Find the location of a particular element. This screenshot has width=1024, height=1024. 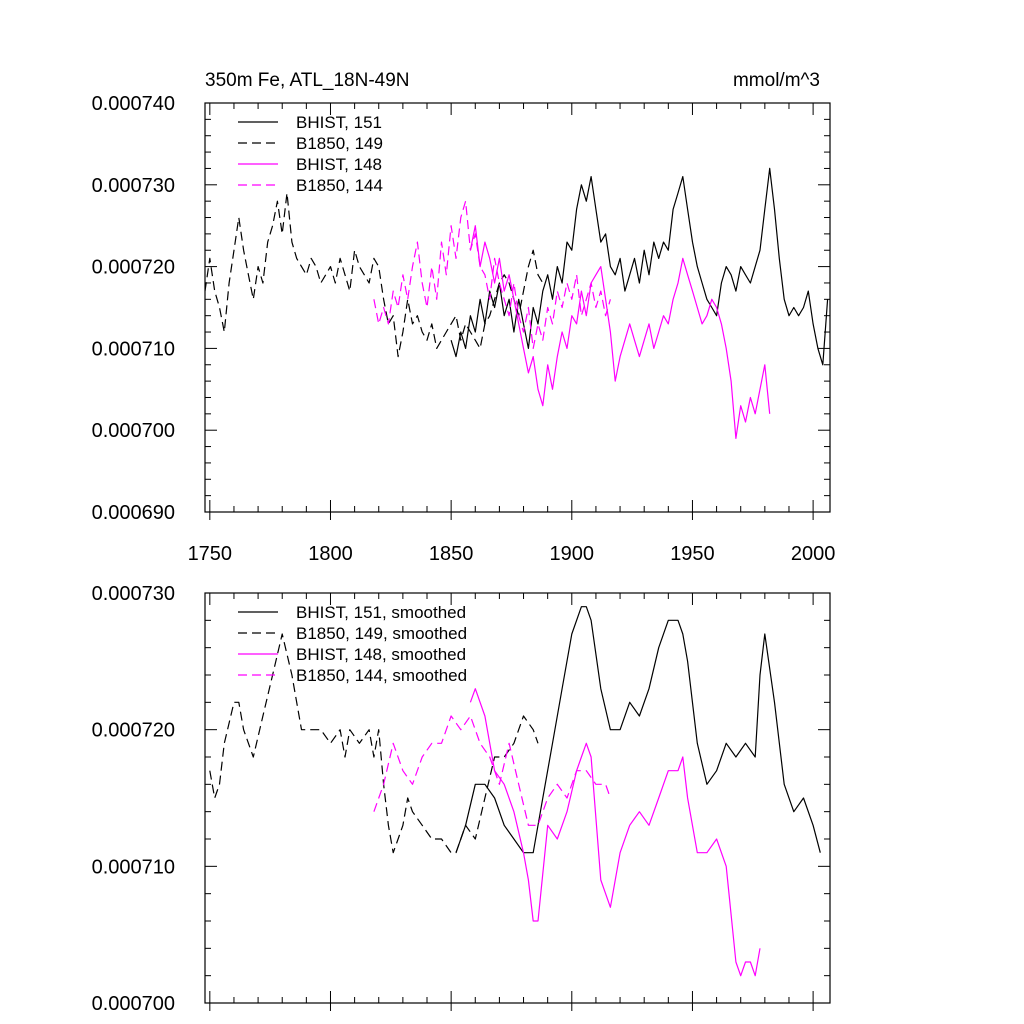

x-tick-label: 2000 is located at coordinates (813, 554).